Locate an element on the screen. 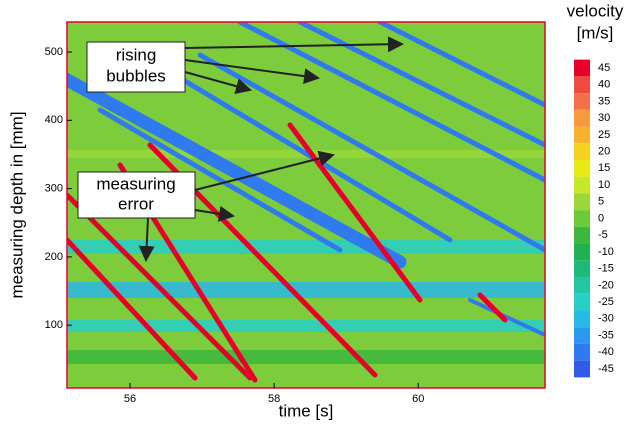 This screenshot has width=629, height=428. colorbar-tick-label: 10 is located at coordinates (604, 185).